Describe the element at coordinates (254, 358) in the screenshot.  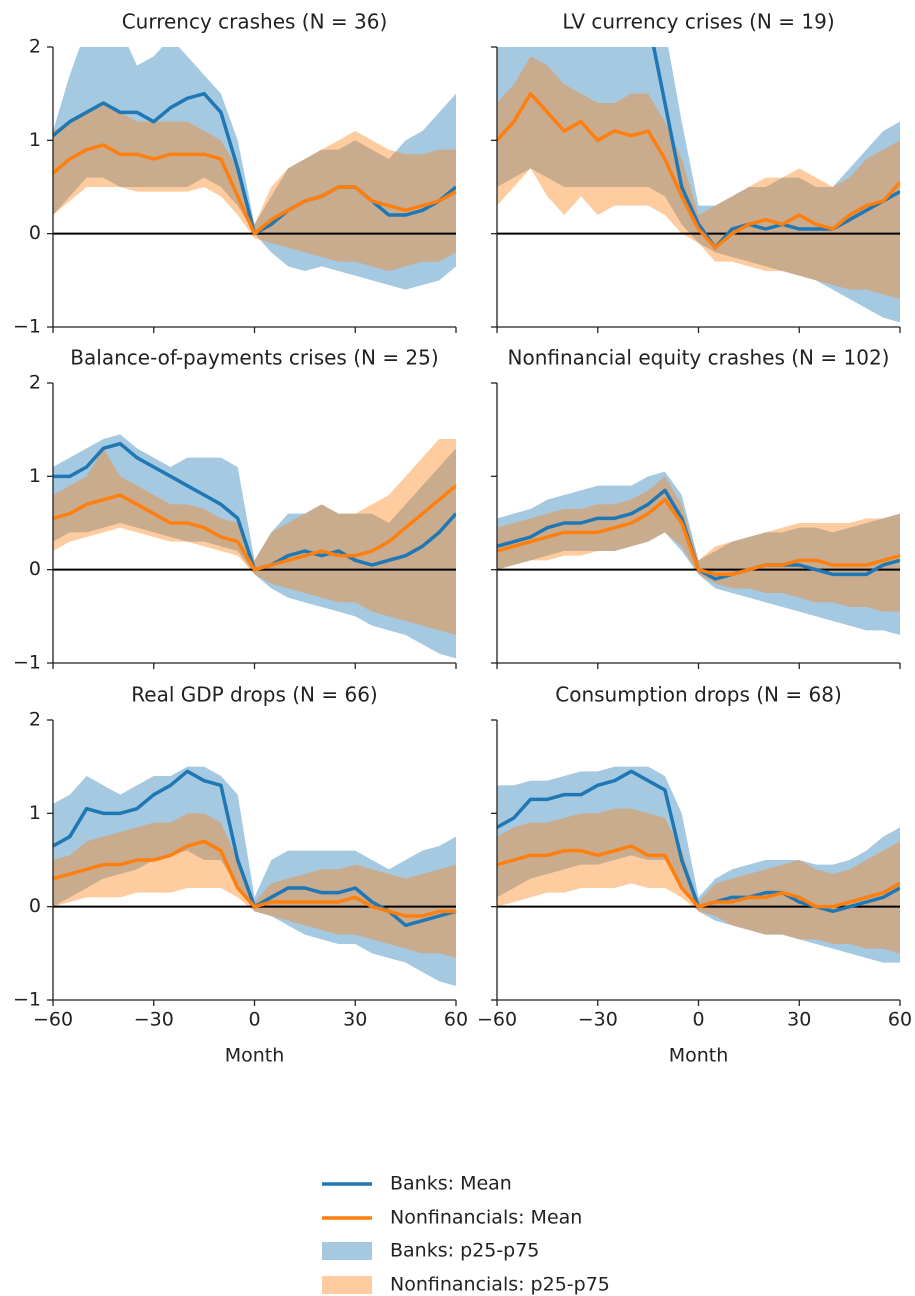
I see `panel-title: Balance-of-payments crises (N = 25)` at that location.